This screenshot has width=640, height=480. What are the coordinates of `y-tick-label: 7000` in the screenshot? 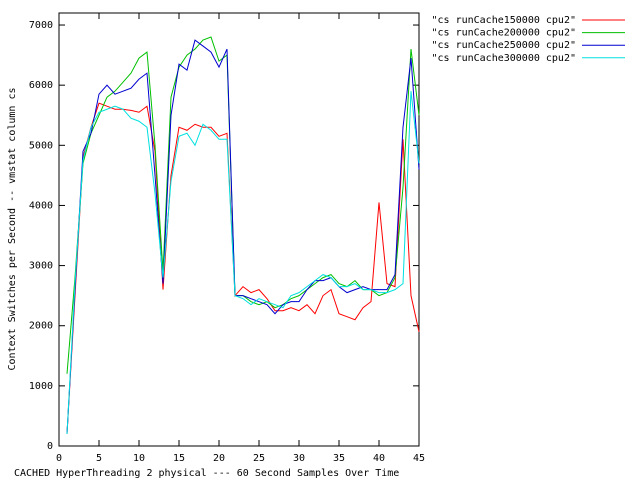 It's located at (41, 25).